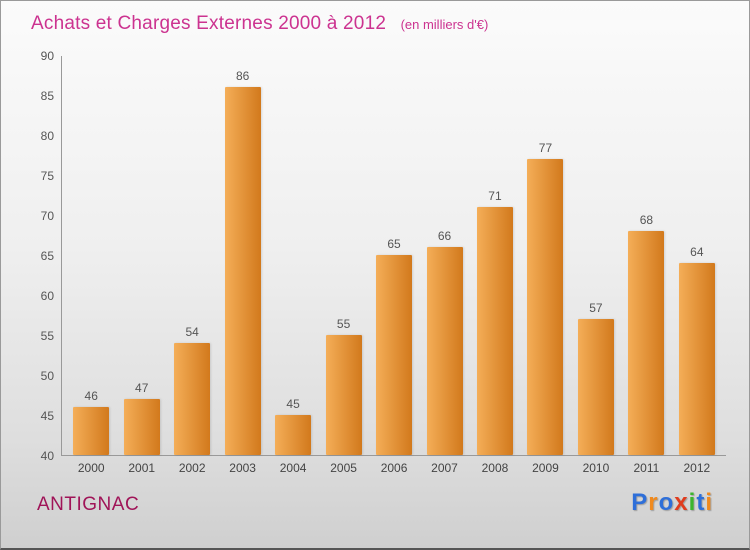 The height and width of the screenshot is (550, 750). What do you see at coordinates (394, 468) in the screenshot?
I see `x-tick-label: 2006` at bounding box center [394, 468].